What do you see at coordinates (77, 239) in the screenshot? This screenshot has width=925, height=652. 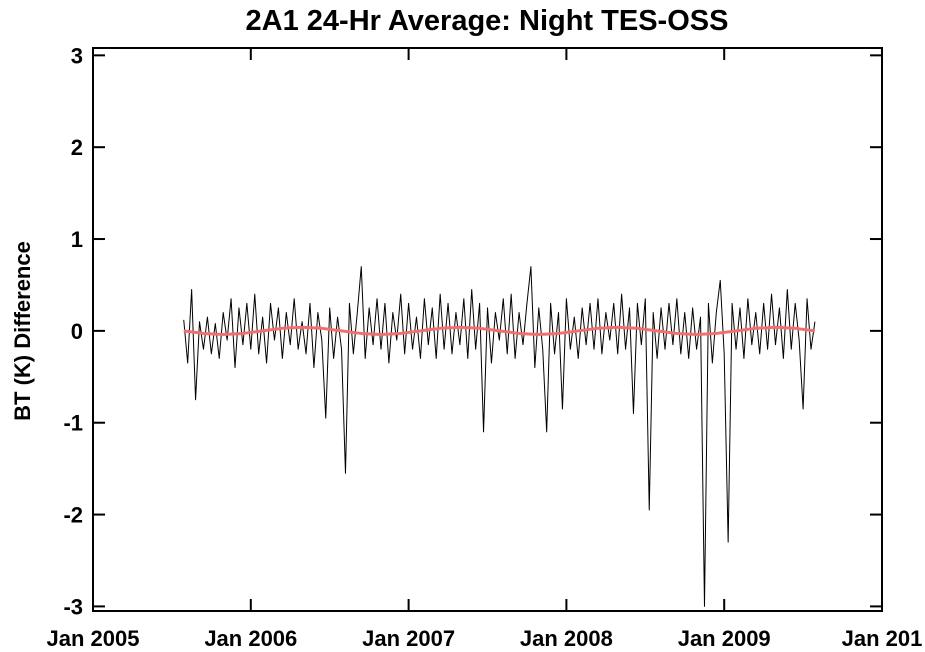 I see `y-tick-label: 1` at bounding box center [77, 239].